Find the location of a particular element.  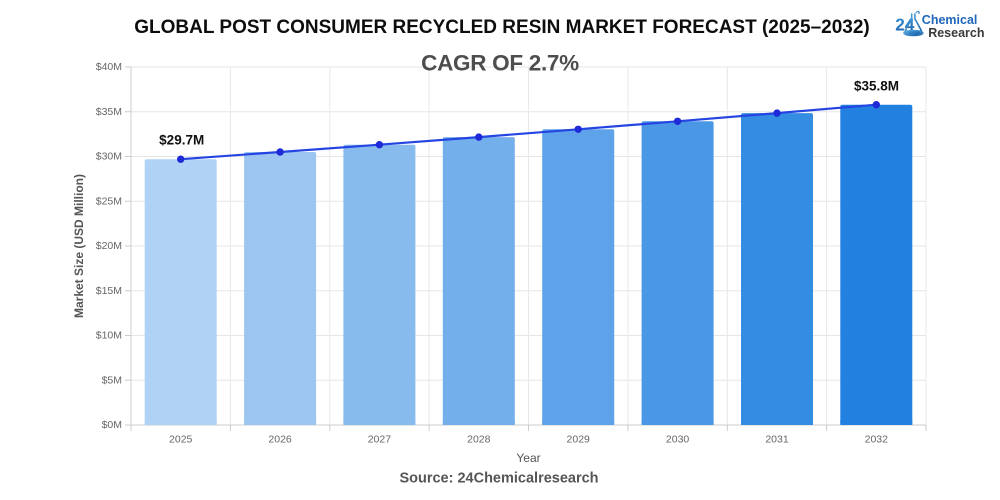

svg-text: 2029 is located at coordinates (579, 440).